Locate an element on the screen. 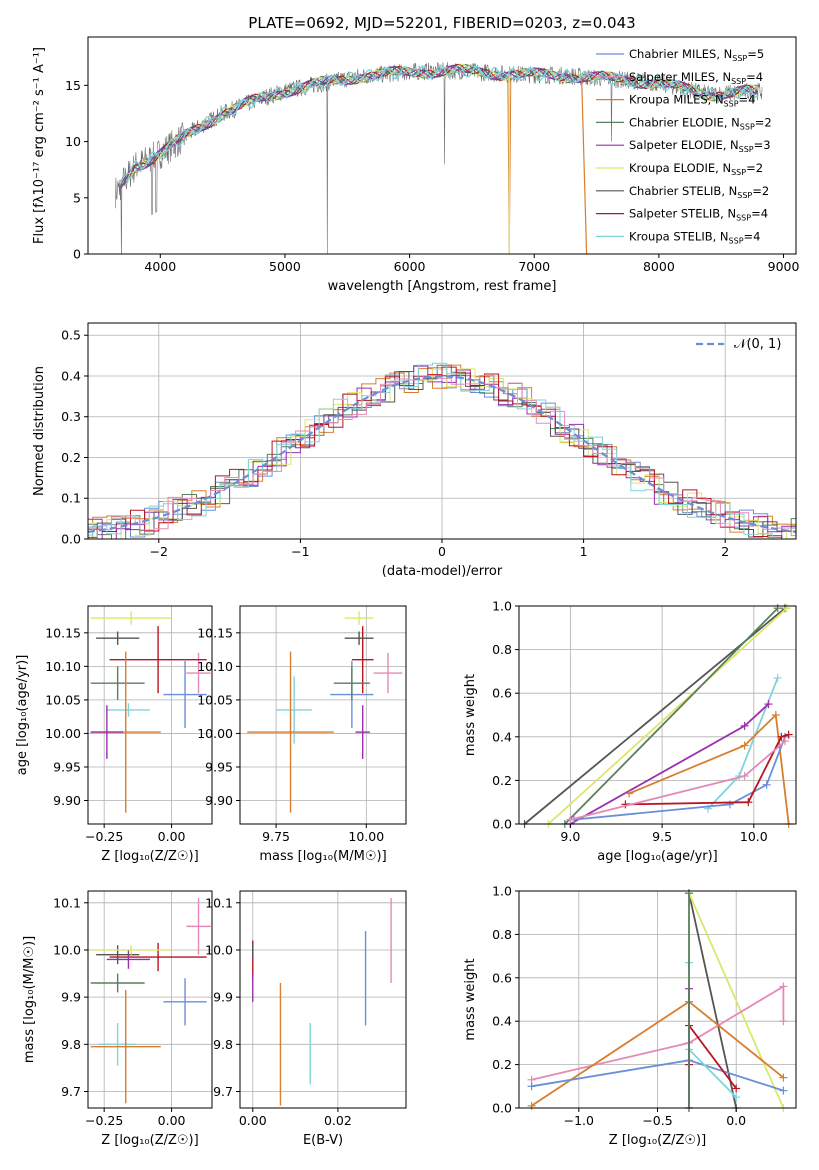 This screenshot has height=1170, width=819. y-tick-label: 5 is located at coordinates (77, 197).